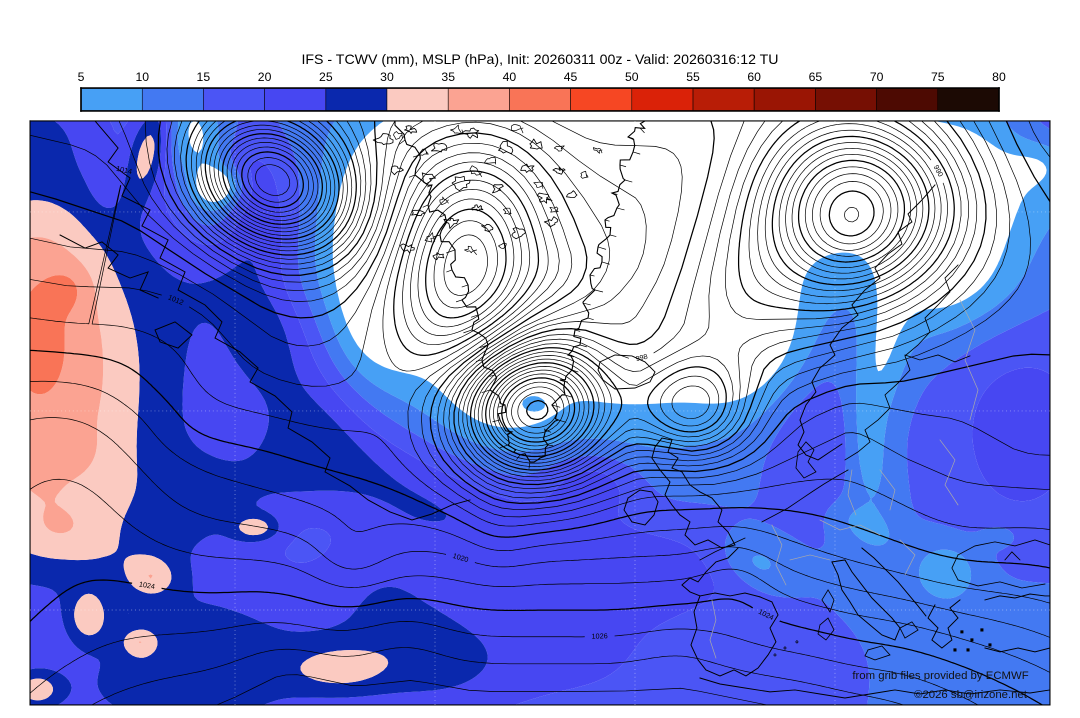  I want to click on svg-text: 65, so click(816, 77).